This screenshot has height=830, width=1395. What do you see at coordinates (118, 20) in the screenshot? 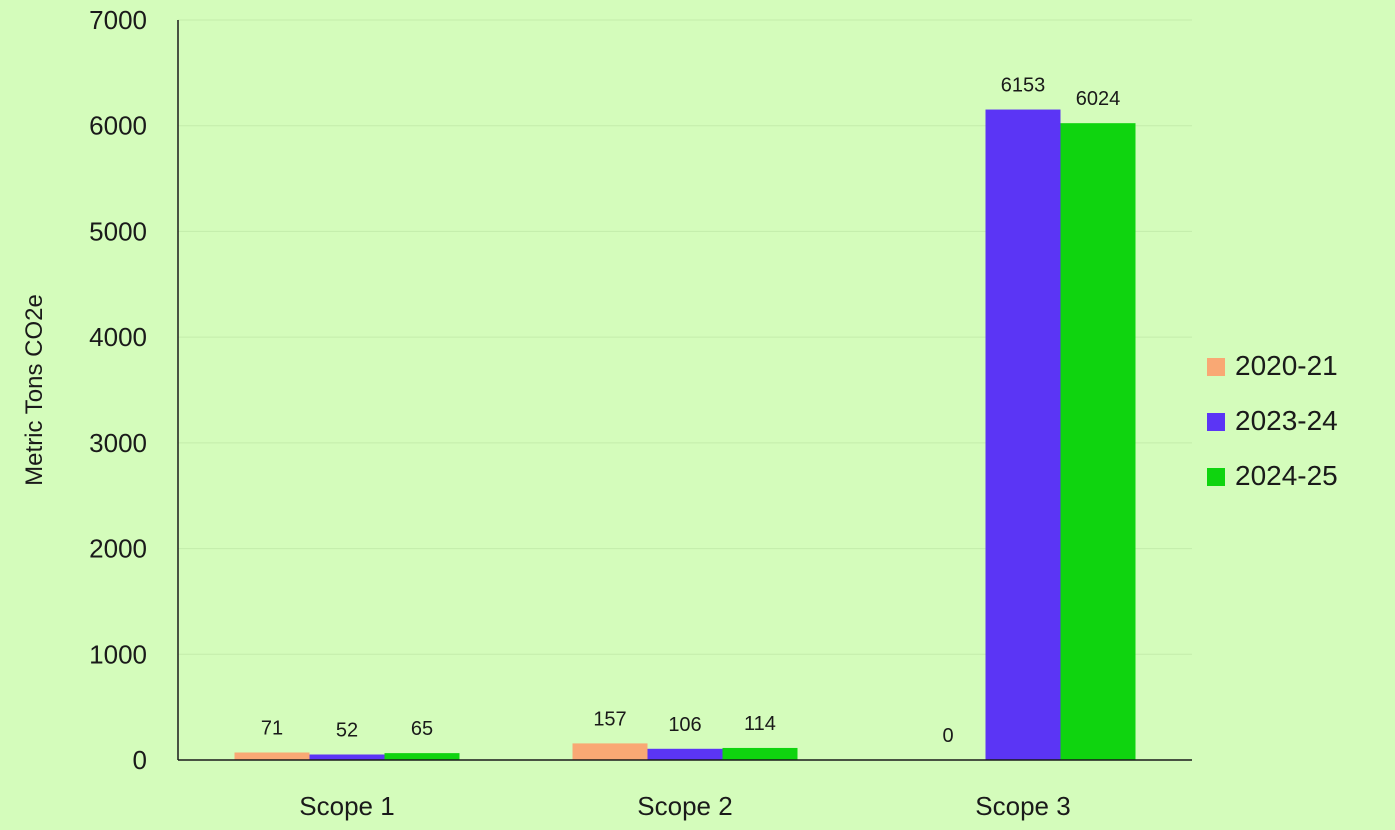
I see `y-tick-label: 7000` at bounding box center [118, 20].